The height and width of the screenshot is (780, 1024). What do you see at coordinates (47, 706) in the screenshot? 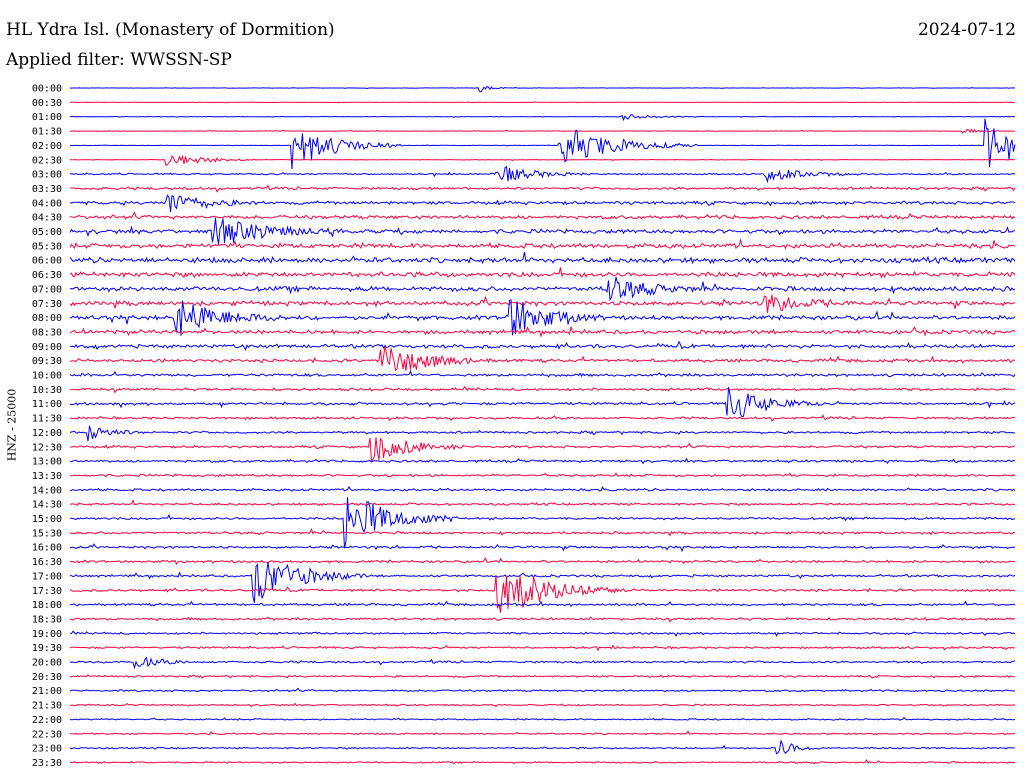
I see `time-label: 21:30` at bounding box center [47, 706].